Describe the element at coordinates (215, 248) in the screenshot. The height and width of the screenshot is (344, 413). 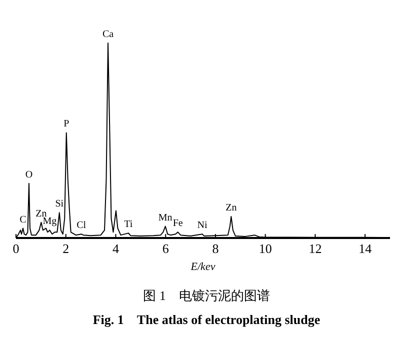
I see `x-tick-label: 8` at that location.